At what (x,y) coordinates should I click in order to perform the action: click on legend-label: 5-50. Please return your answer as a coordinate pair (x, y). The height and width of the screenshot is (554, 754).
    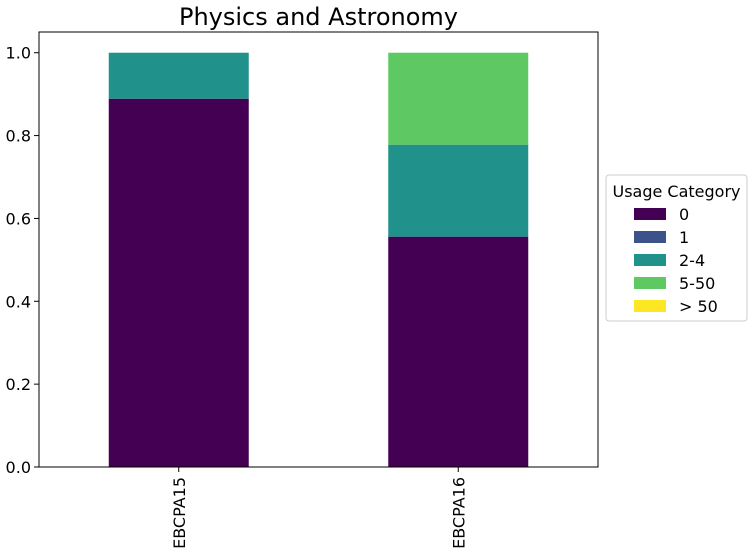
    Looking at the image, I should click on (697, 283).